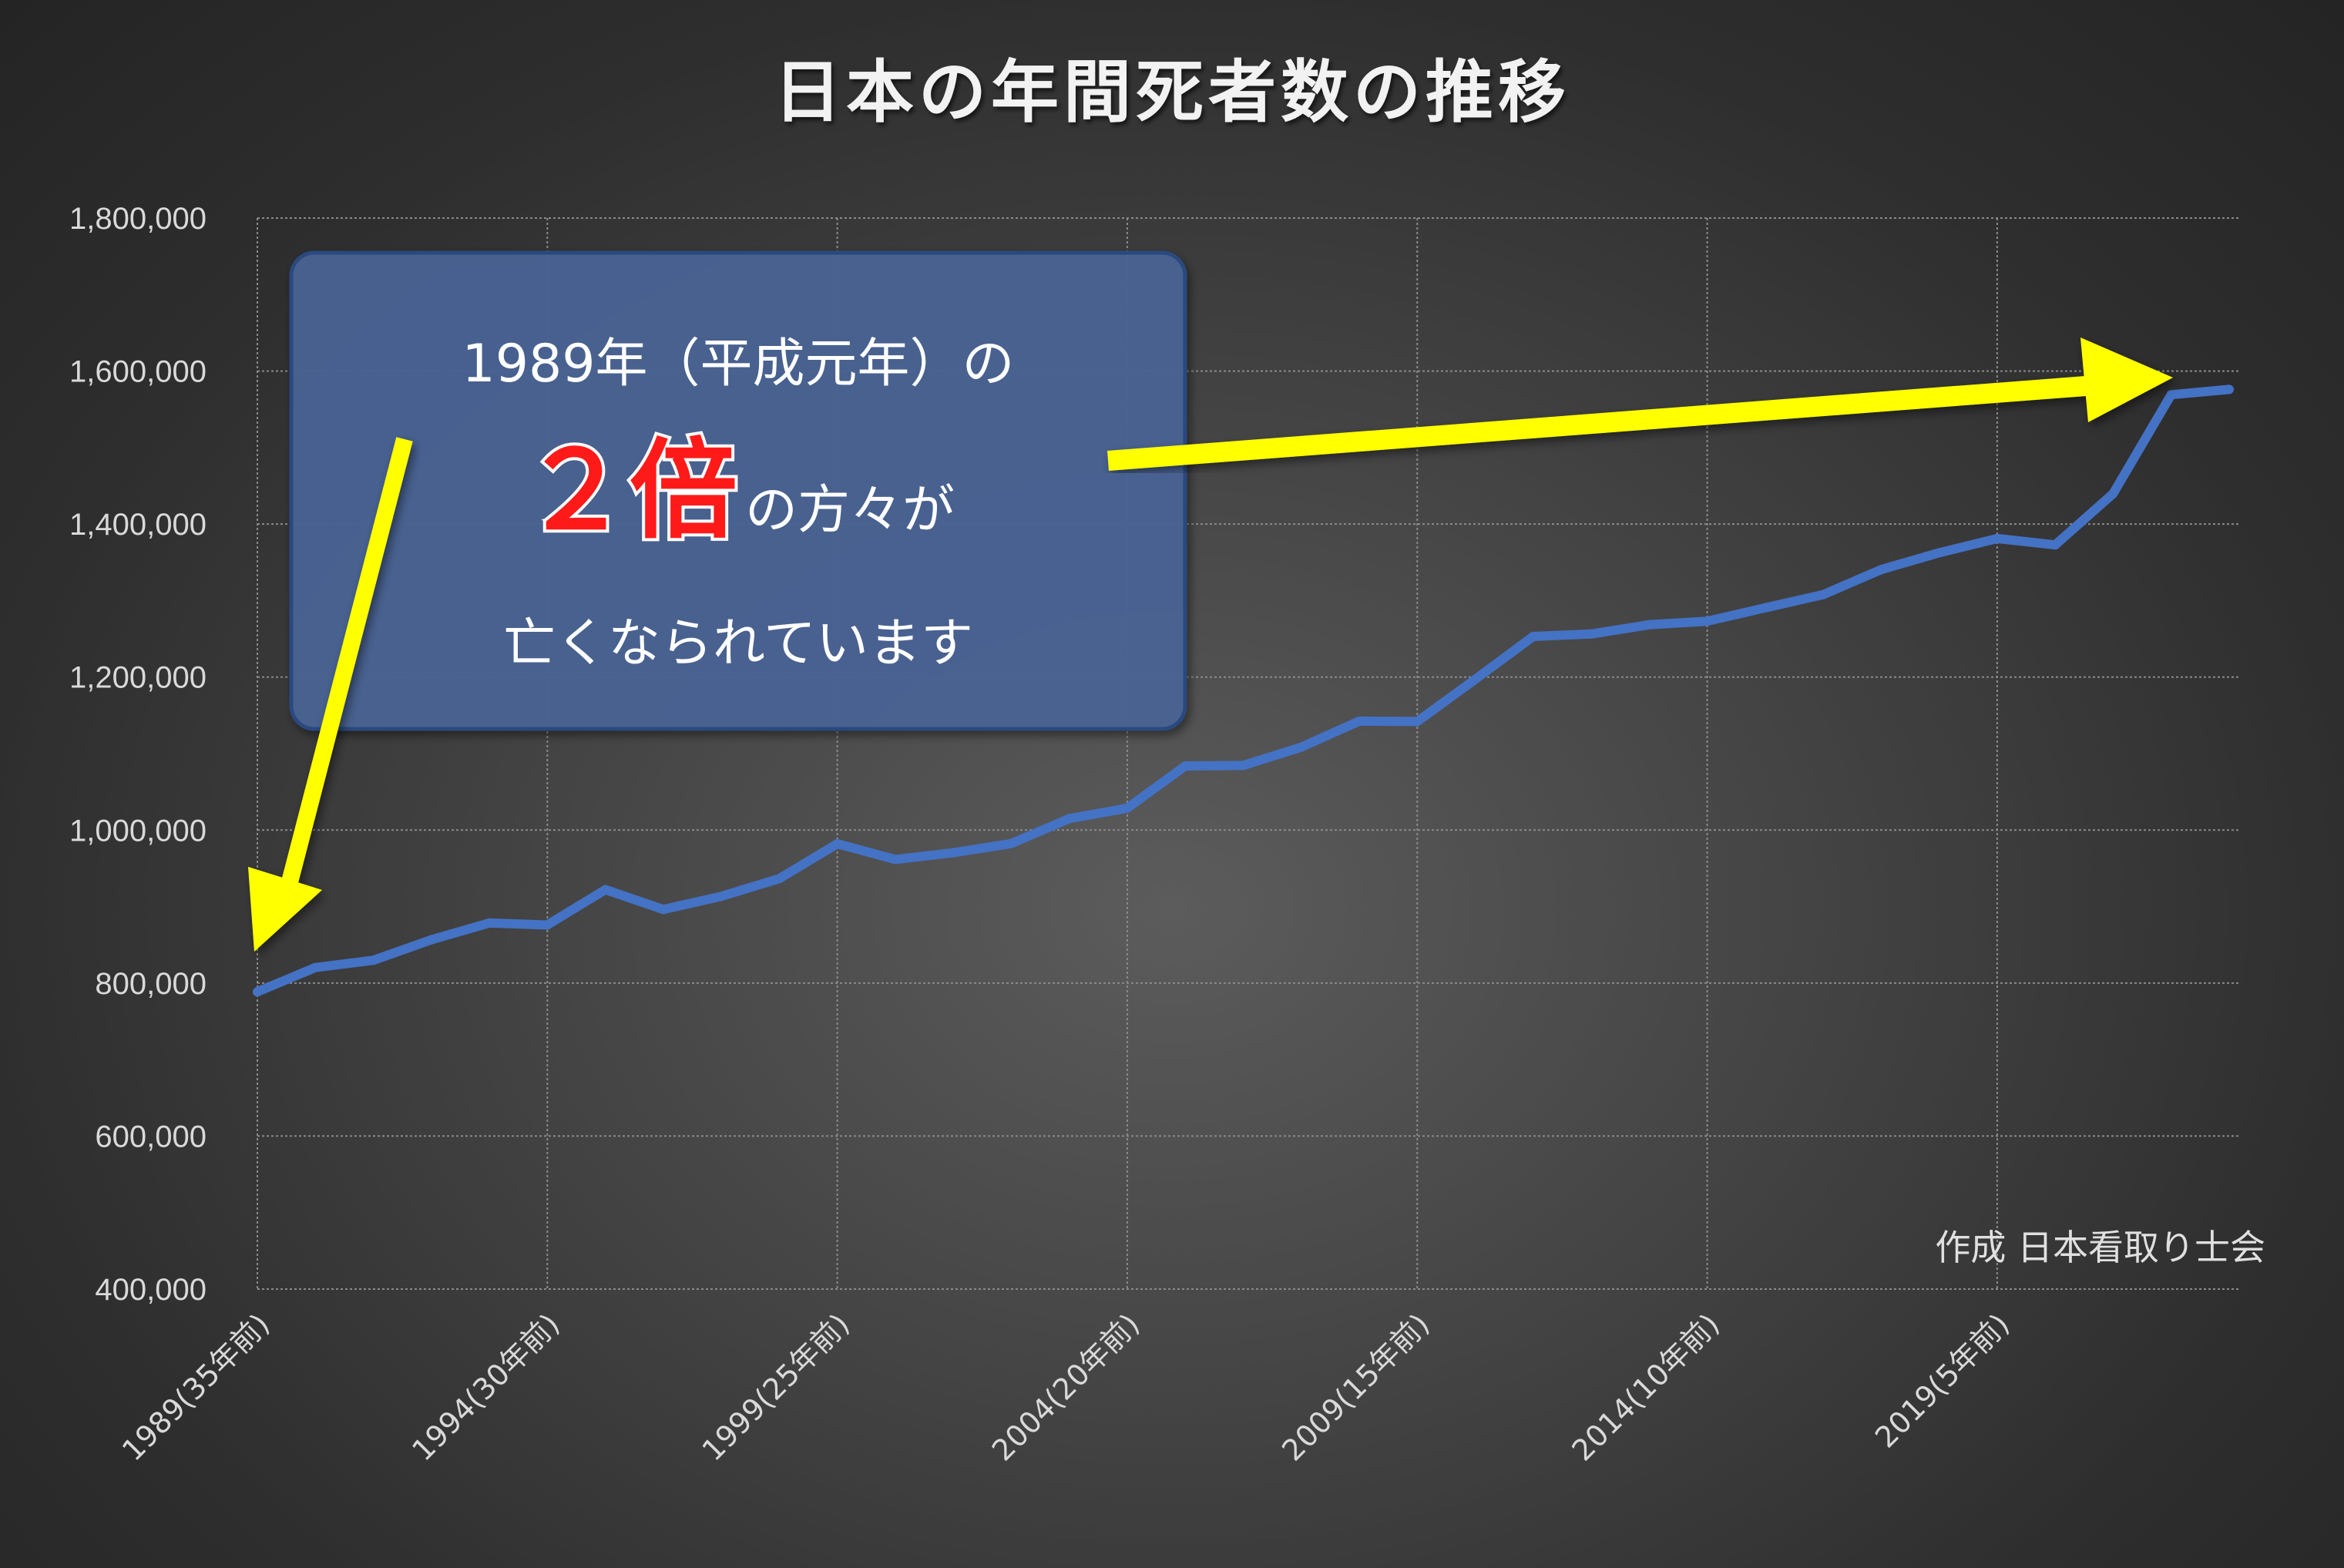 This screenshot has height=1568, width=2344. What do you see at coordinates (1942, 1380) in the screenshot?
I see `x-tick-label: 2019(5年前)` at bounding box center [1942, 1380].